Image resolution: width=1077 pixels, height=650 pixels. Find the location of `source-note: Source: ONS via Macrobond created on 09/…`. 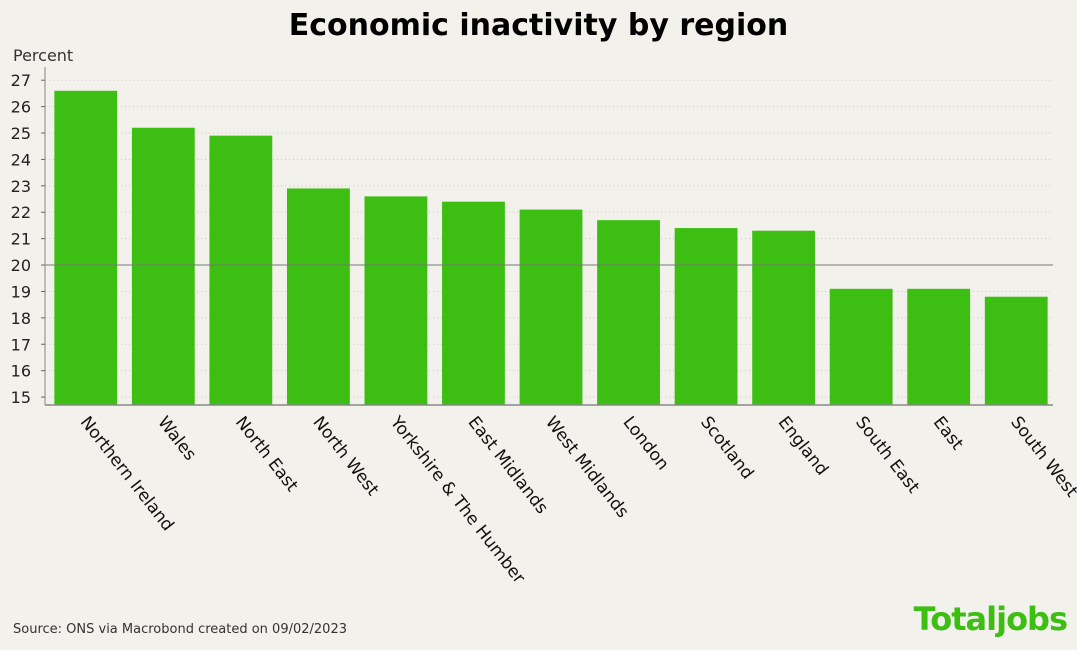

source-note: Source: ONS via Macrobond created on 09/… is located at coordinates (180, 629).